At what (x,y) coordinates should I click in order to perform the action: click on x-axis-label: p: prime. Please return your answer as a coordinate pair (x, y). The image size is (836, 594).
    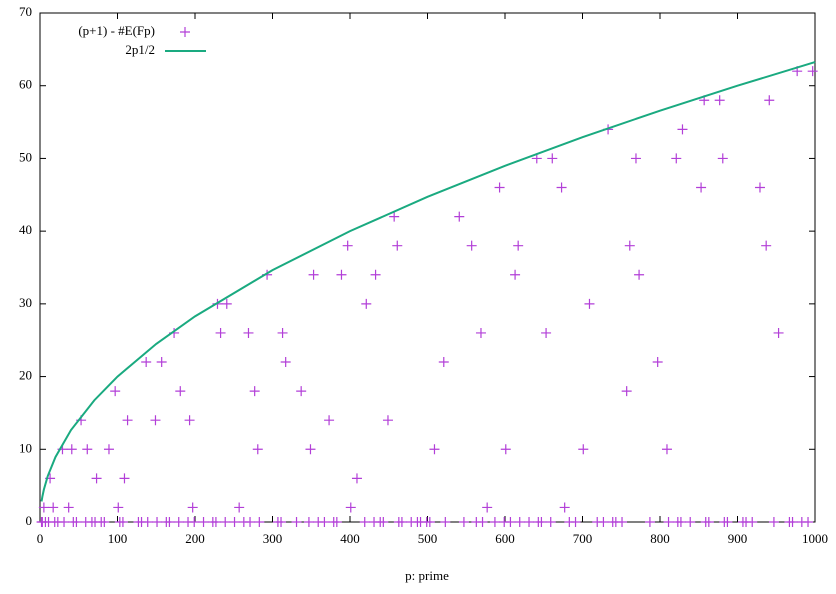
    Looking at the image, I should click on (427, 575).